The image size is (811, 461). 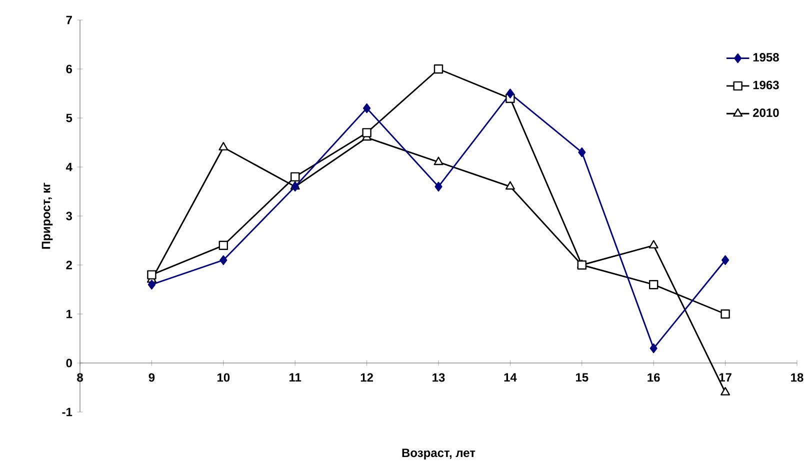 What do you see at coordinates (80, 377) in the screenshot?
I see `x-tick-label: 8` at bounding box center [80, 377].